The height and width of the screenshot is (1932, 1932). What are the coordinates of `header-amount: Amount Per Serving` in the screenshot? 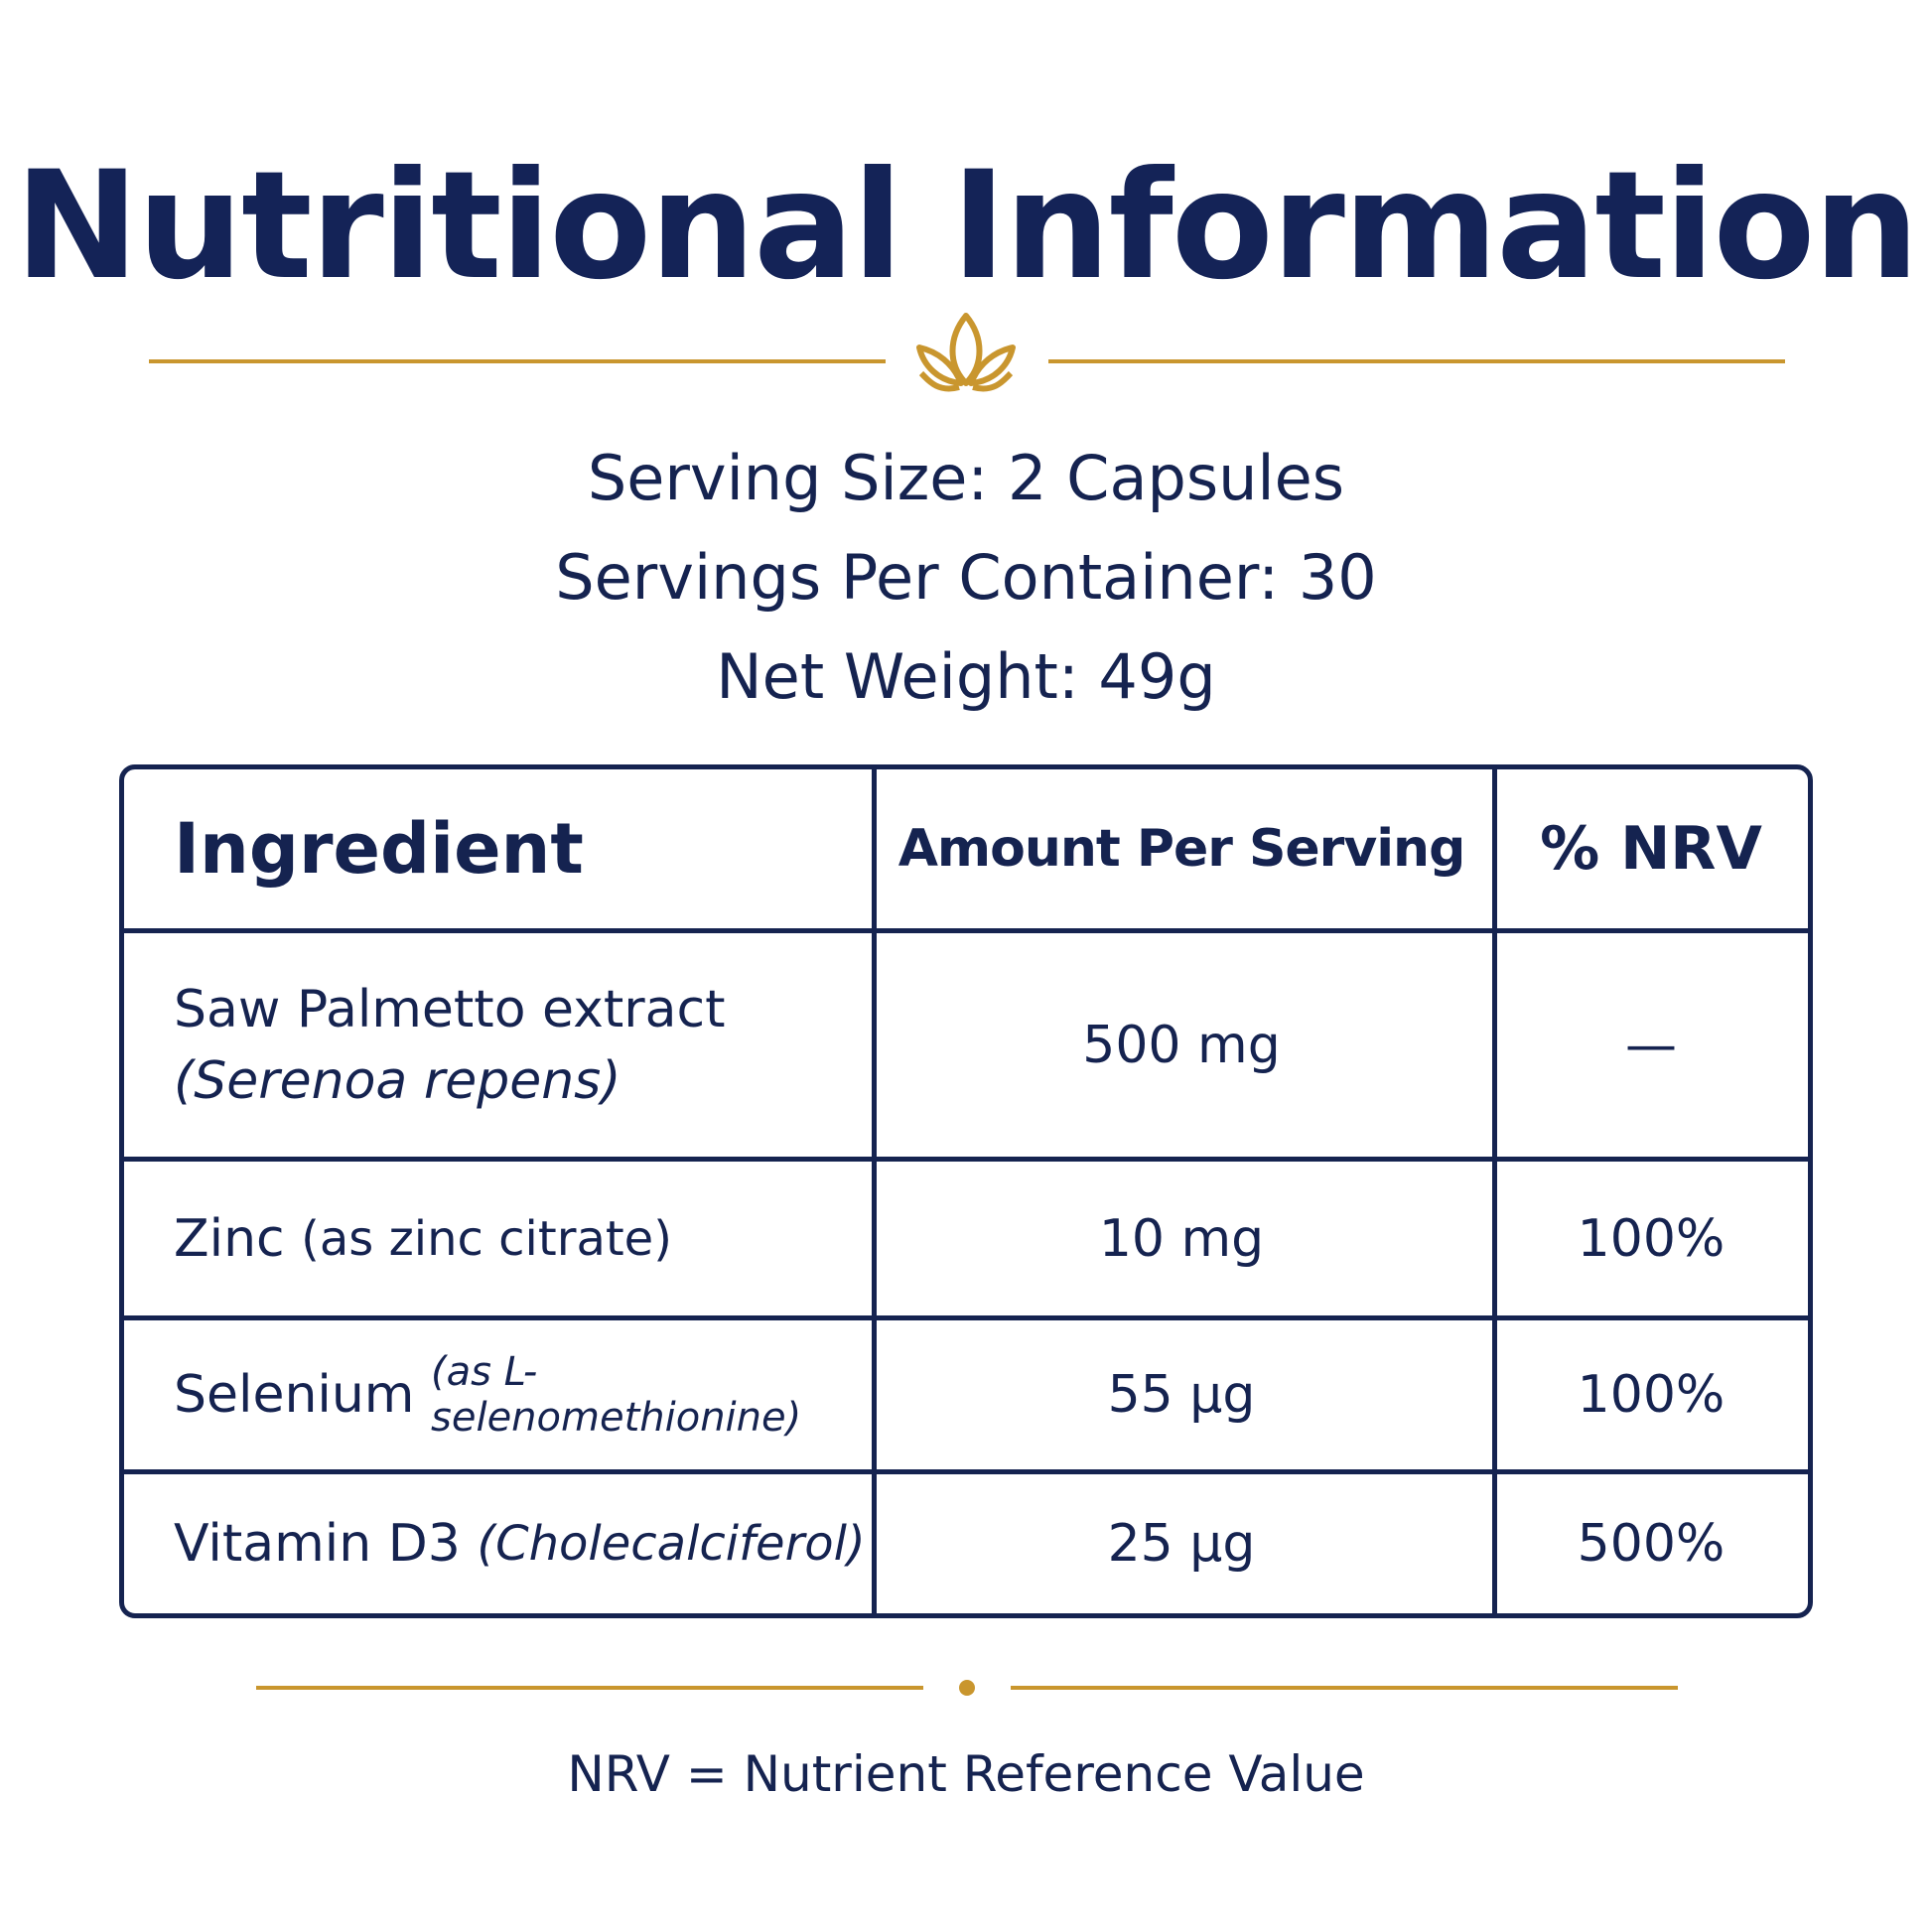 It's located at (1181, 849).